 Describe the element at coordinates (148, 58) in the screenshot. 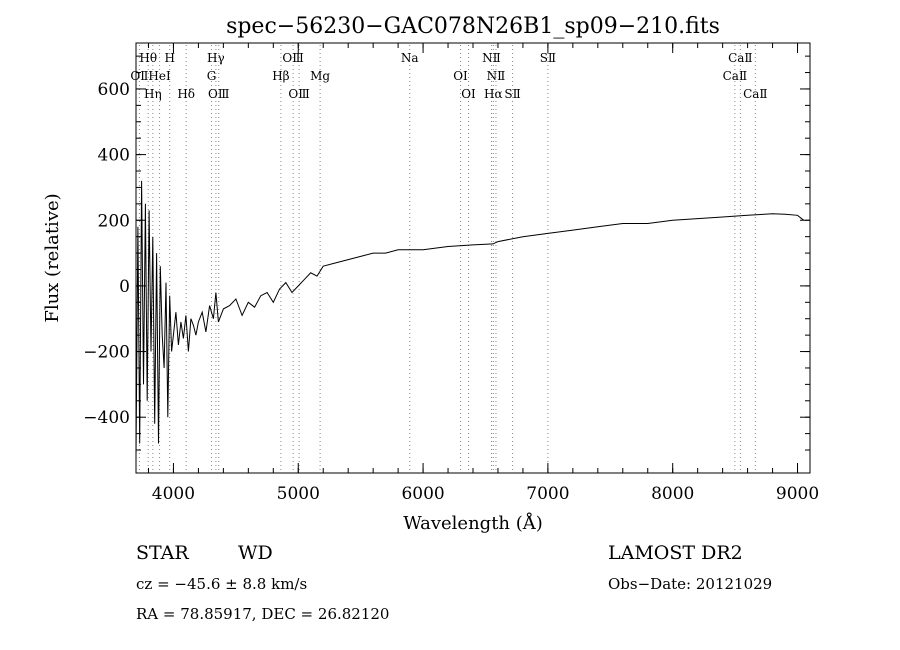

I see `spectral-line-label: Hθ` at that location.